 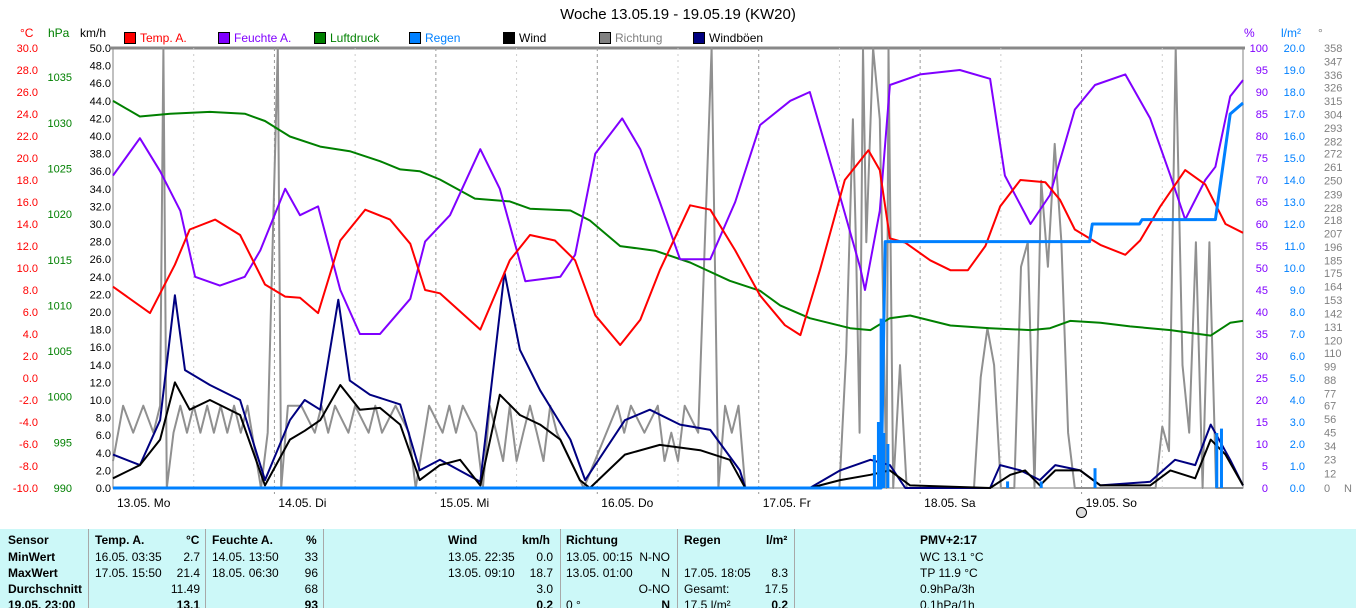 I want to click on rain-tick-label: 1.0, so click(x=1297, y=467).